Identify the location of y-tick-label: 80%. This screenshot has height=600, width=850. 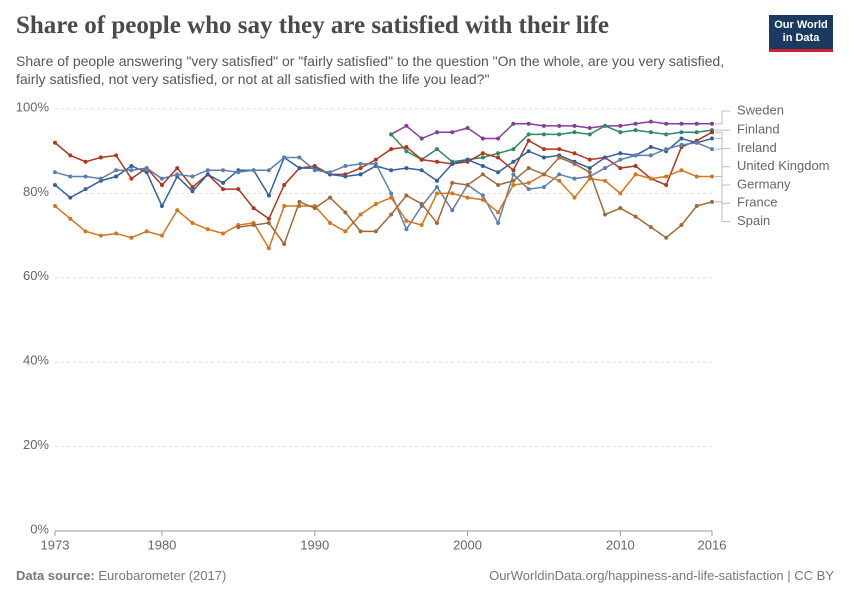
(36, 191).